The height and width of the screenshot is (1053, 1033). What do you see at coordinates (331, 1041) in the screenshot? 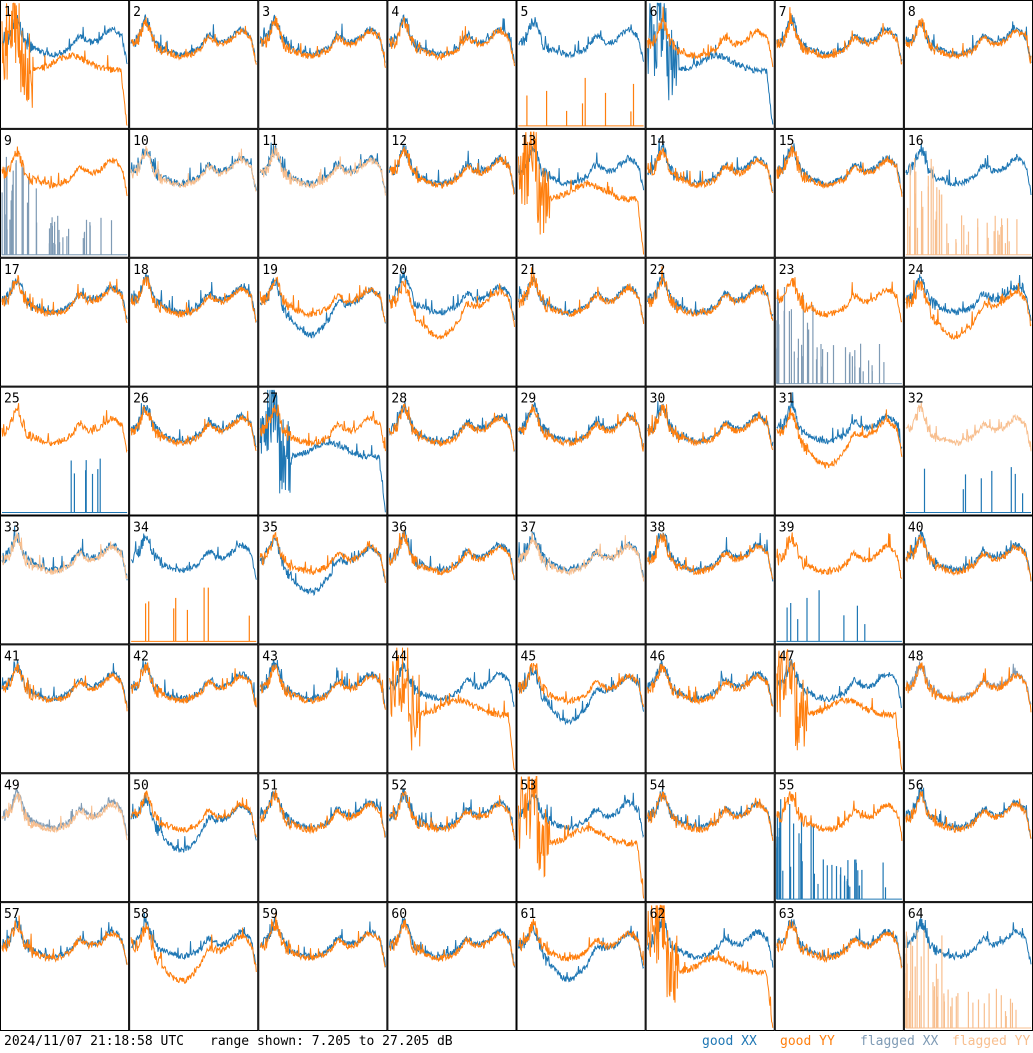
I see `range-text: range shown: 7.205 to 27.205 dB` at bounding box center [331, 1041].